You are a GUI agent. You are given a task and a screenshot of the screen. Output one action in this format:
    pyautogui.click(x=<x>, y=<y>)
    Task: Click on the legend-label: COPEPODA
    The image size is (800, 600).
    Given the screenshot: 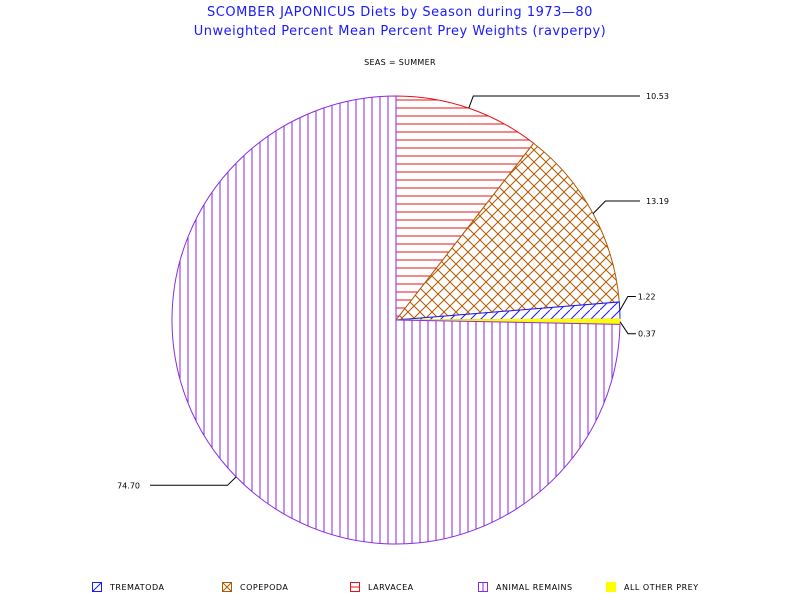 What is the action you would take?
    pyautogui.click(x=264, y=587)
    